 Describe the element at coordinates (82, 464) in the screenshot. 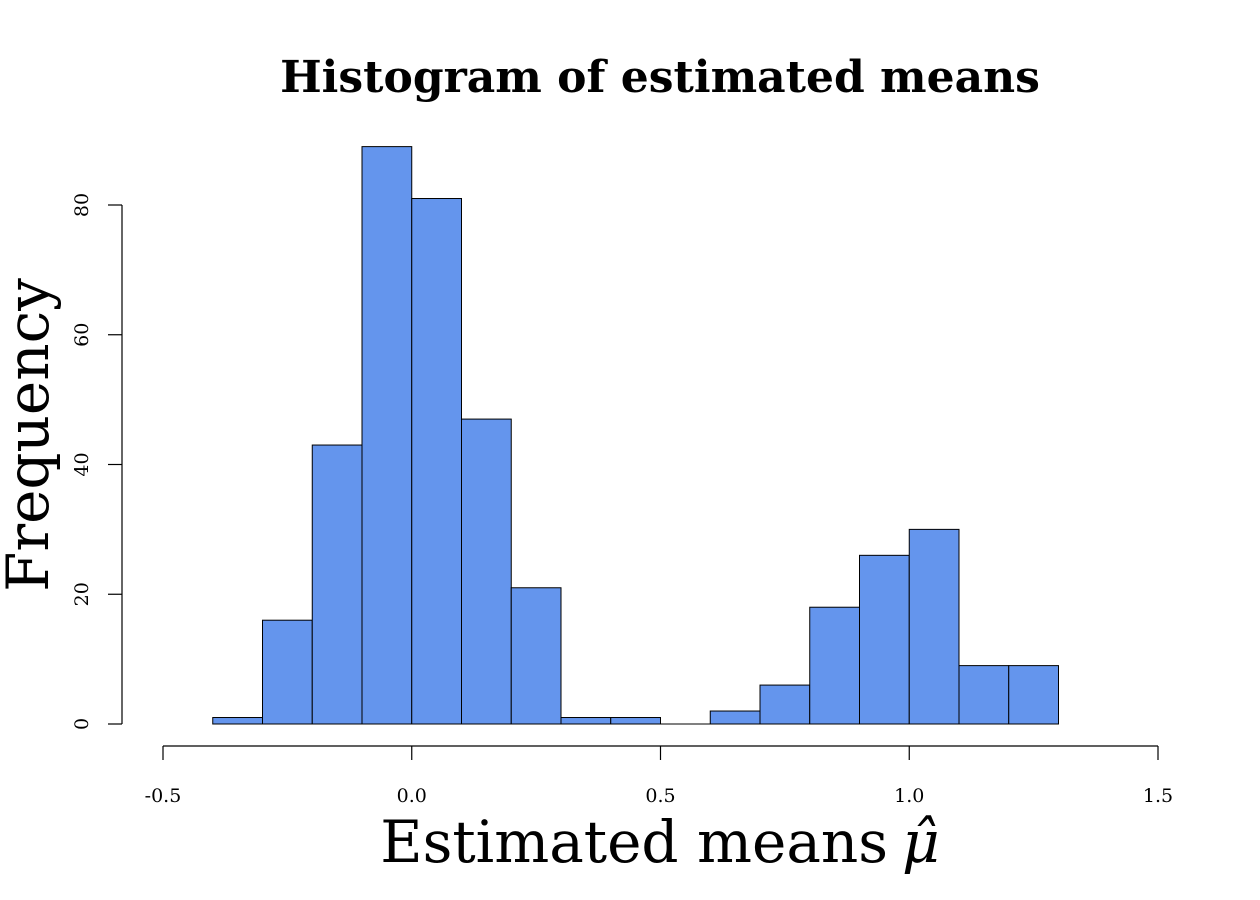

I see `y-tick-label: 40` at that location.